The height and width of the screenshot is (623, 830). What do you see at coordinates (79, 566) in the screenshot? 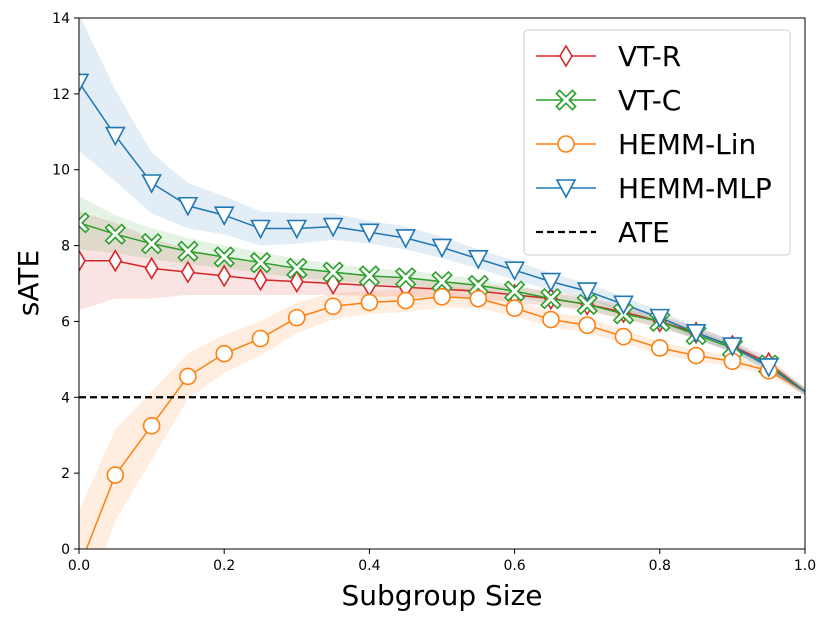
I see `x-tick-label: 0.0` at bounding box center [79, 566].